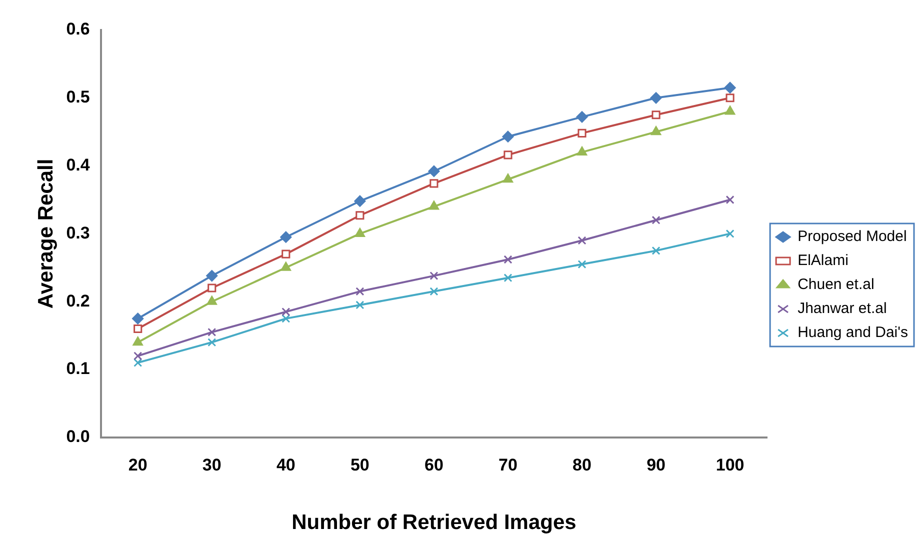 The width and height of the screenshot is (923, 560). What do you see at coordinates (78, 97) in the screenshot?
I see `y-tick-label: 0.5` at bounding box center [78, 97].